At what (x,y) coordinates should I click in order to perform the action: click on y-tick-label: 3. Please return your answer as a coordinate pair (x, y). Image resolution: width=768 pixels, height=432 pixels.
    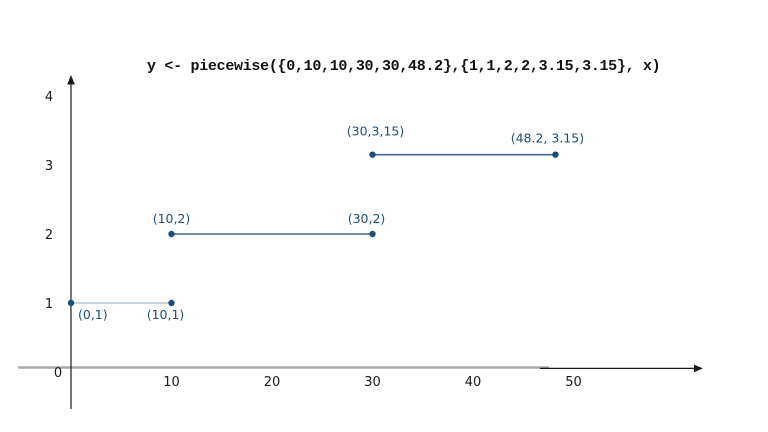
    Looking at the image, I should click on (49, 166).